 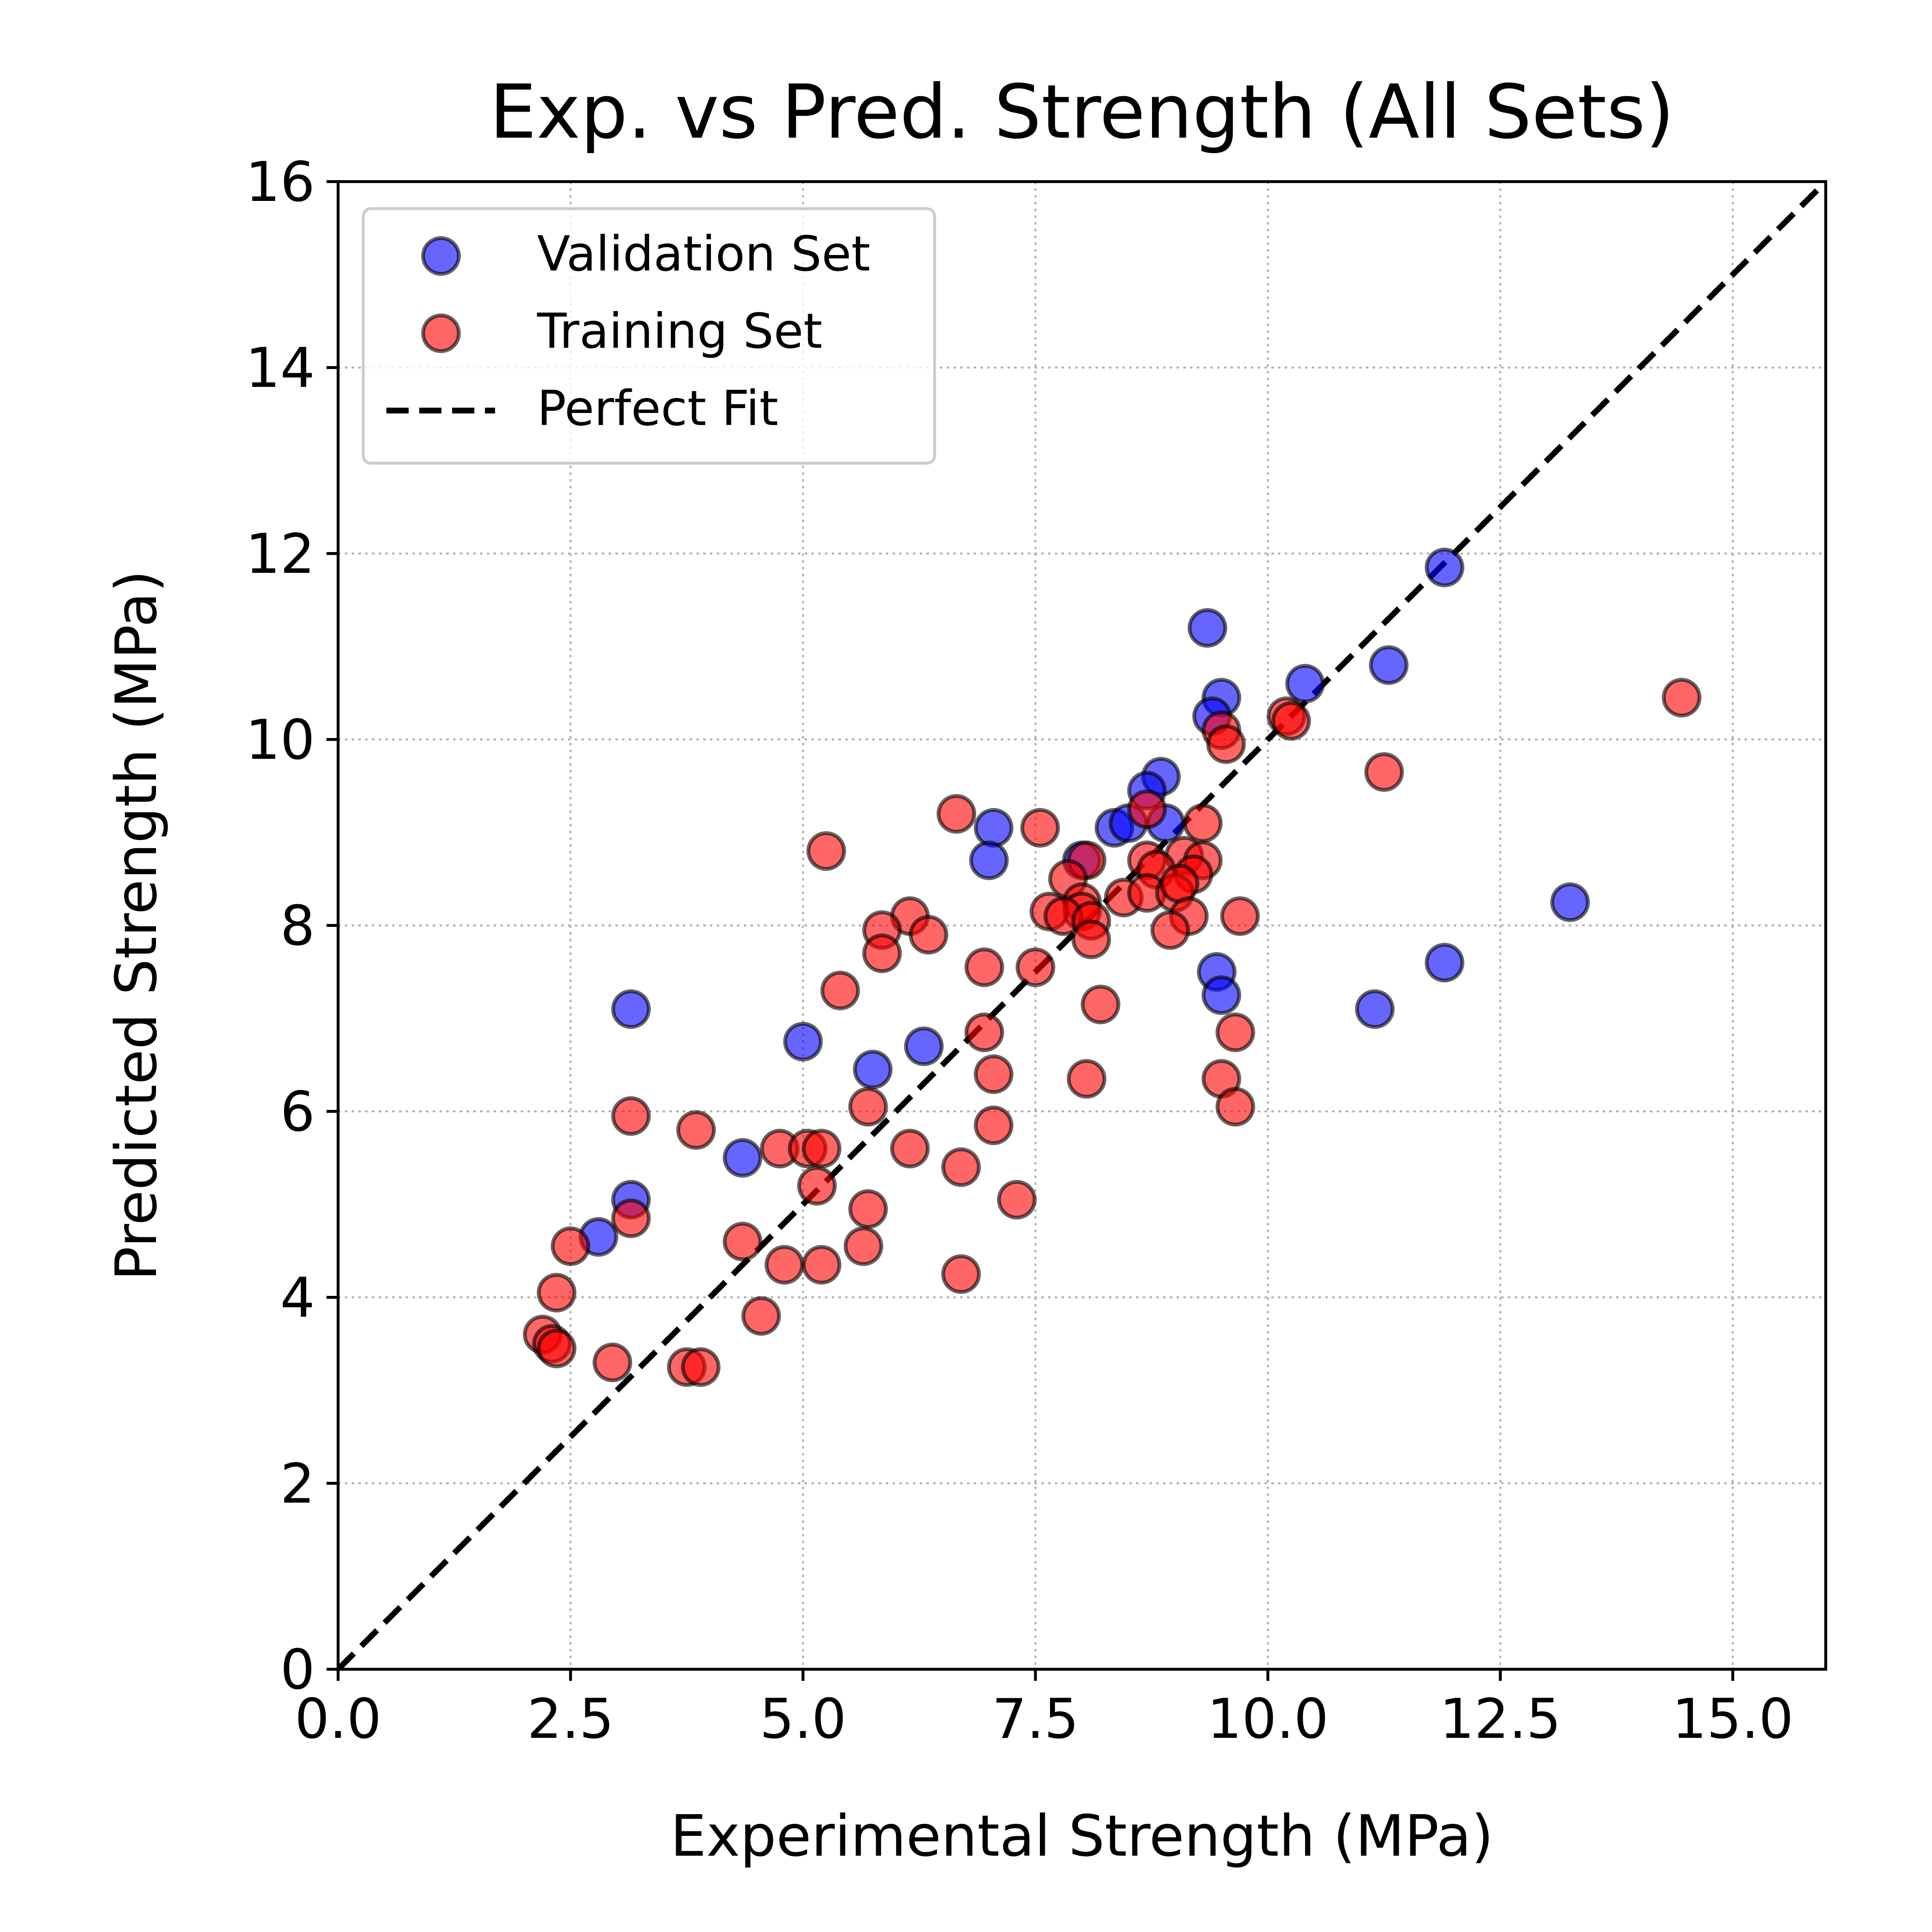 What do you see at coordinates (570, 1719) in the screenshot?
I see `x-tick-label: 2.5` at bounding box center [570, 1719].